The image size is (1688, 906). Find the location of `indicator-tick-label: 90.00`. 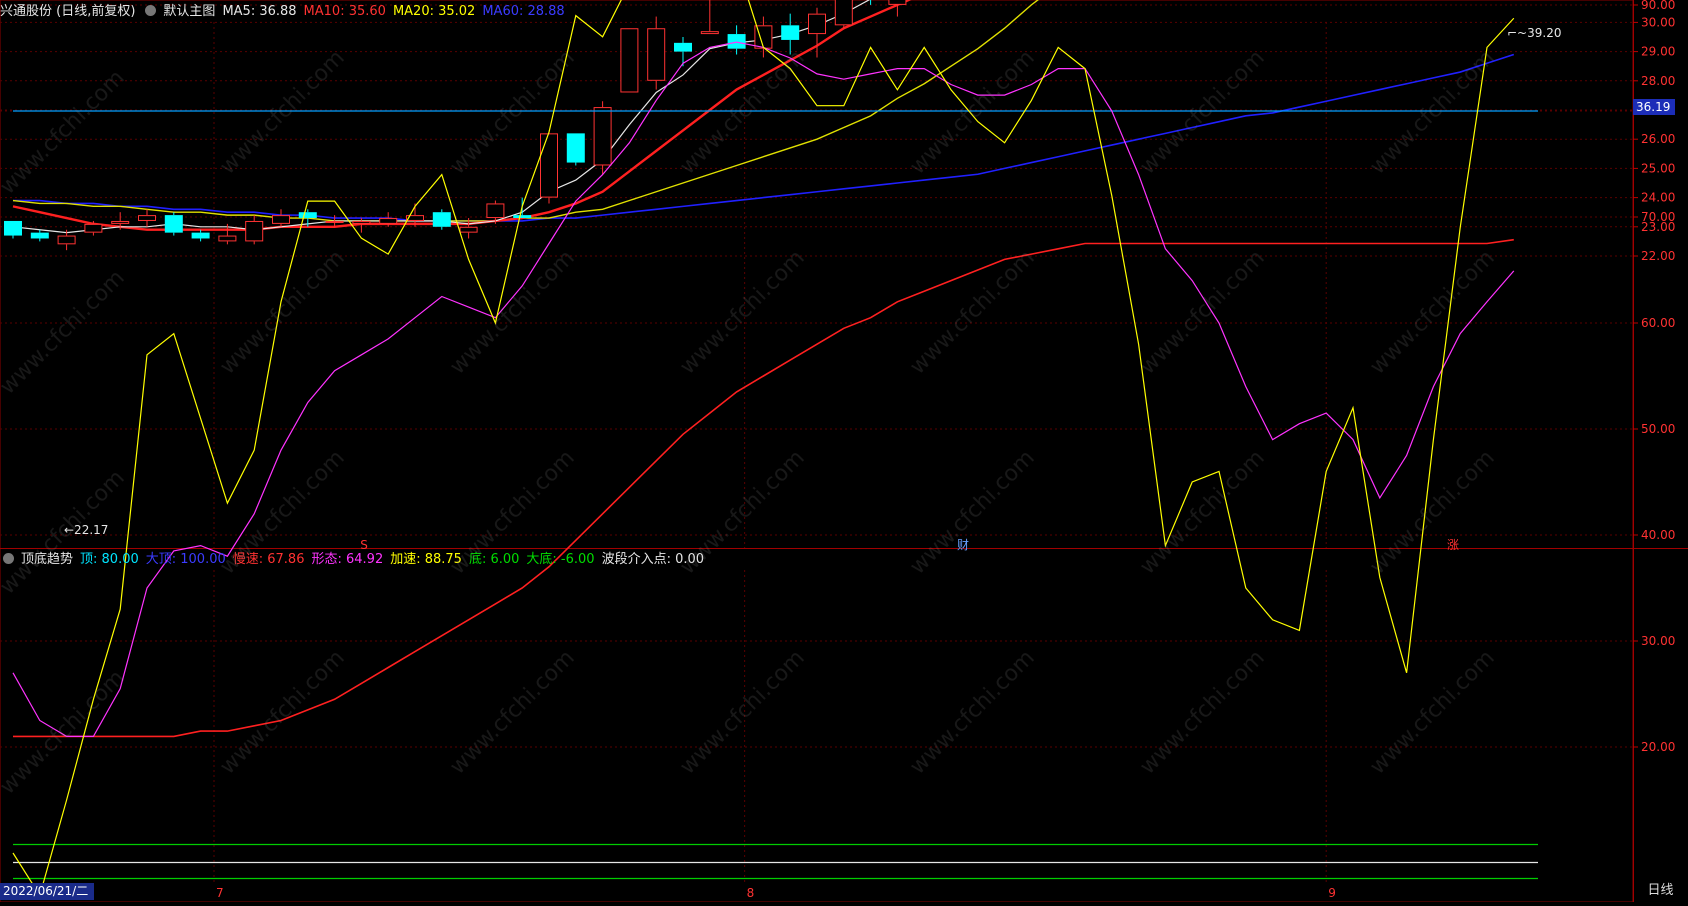

indicator-tick-label: 90.00 is located at coordinates (1658, 6).